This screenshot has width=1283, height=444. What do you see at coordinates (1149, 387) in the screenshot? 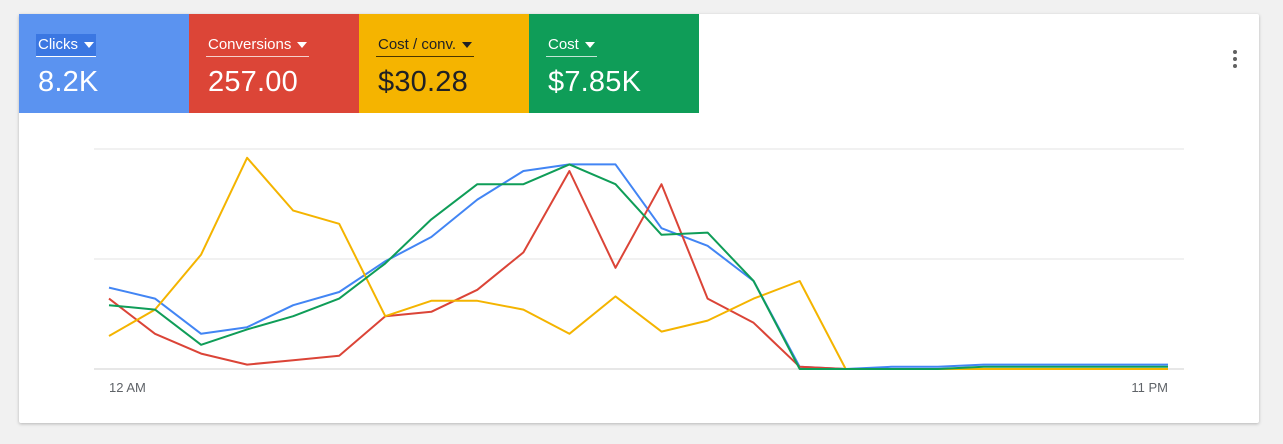
I see `x-tick-label: 11 PM` at bounding box center [1149, 387].